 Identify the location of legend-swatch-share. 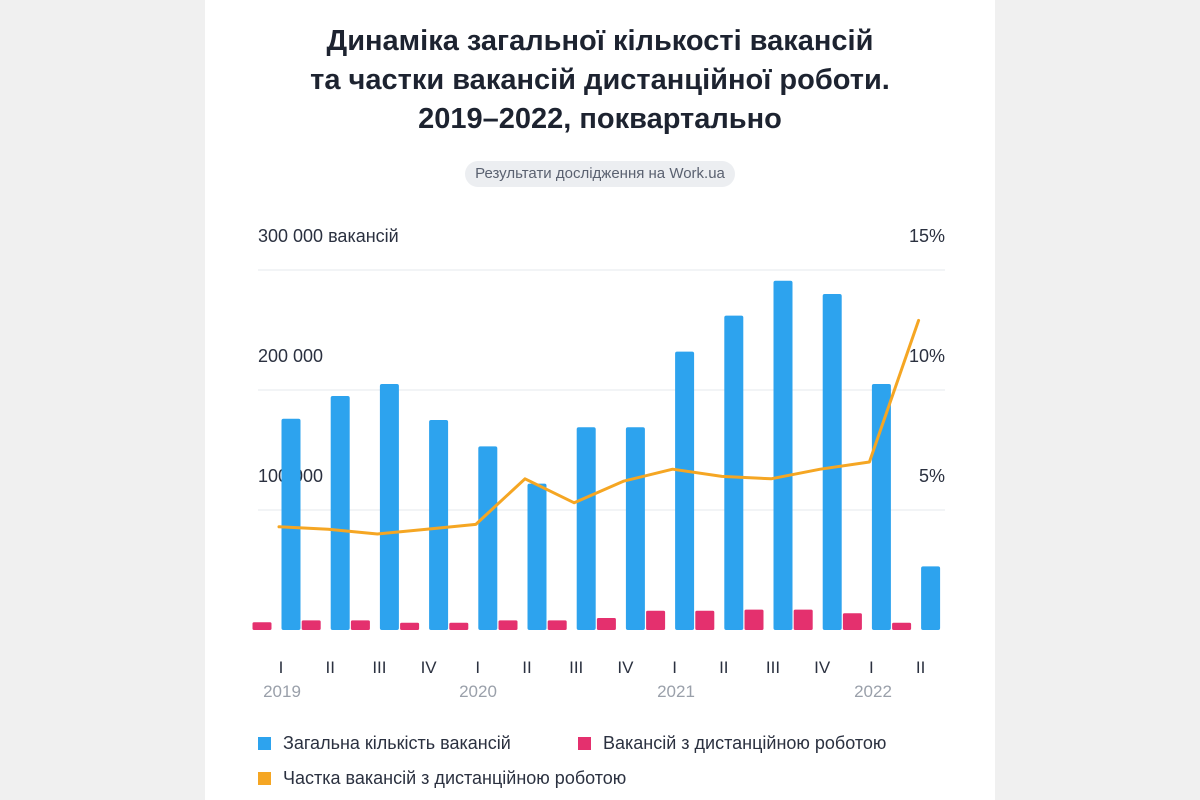
(264, 778).